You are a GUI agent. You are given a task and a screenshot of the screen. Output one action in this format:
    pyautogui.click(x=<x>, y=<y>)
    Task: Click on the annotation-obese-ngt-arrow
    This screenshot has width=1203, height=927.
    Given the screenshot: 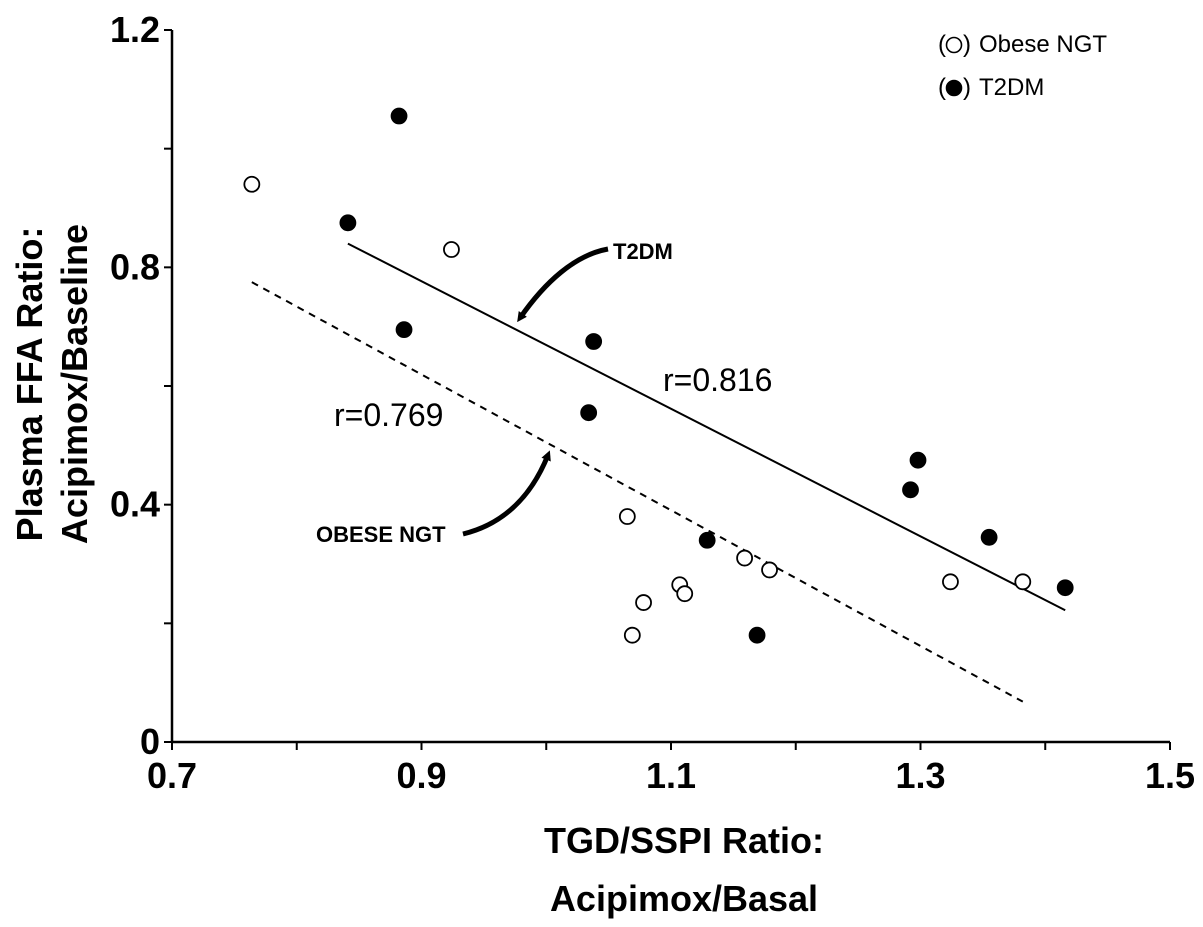 What is the action you would take?
    pyautogui.click(x=506, y=493)
    